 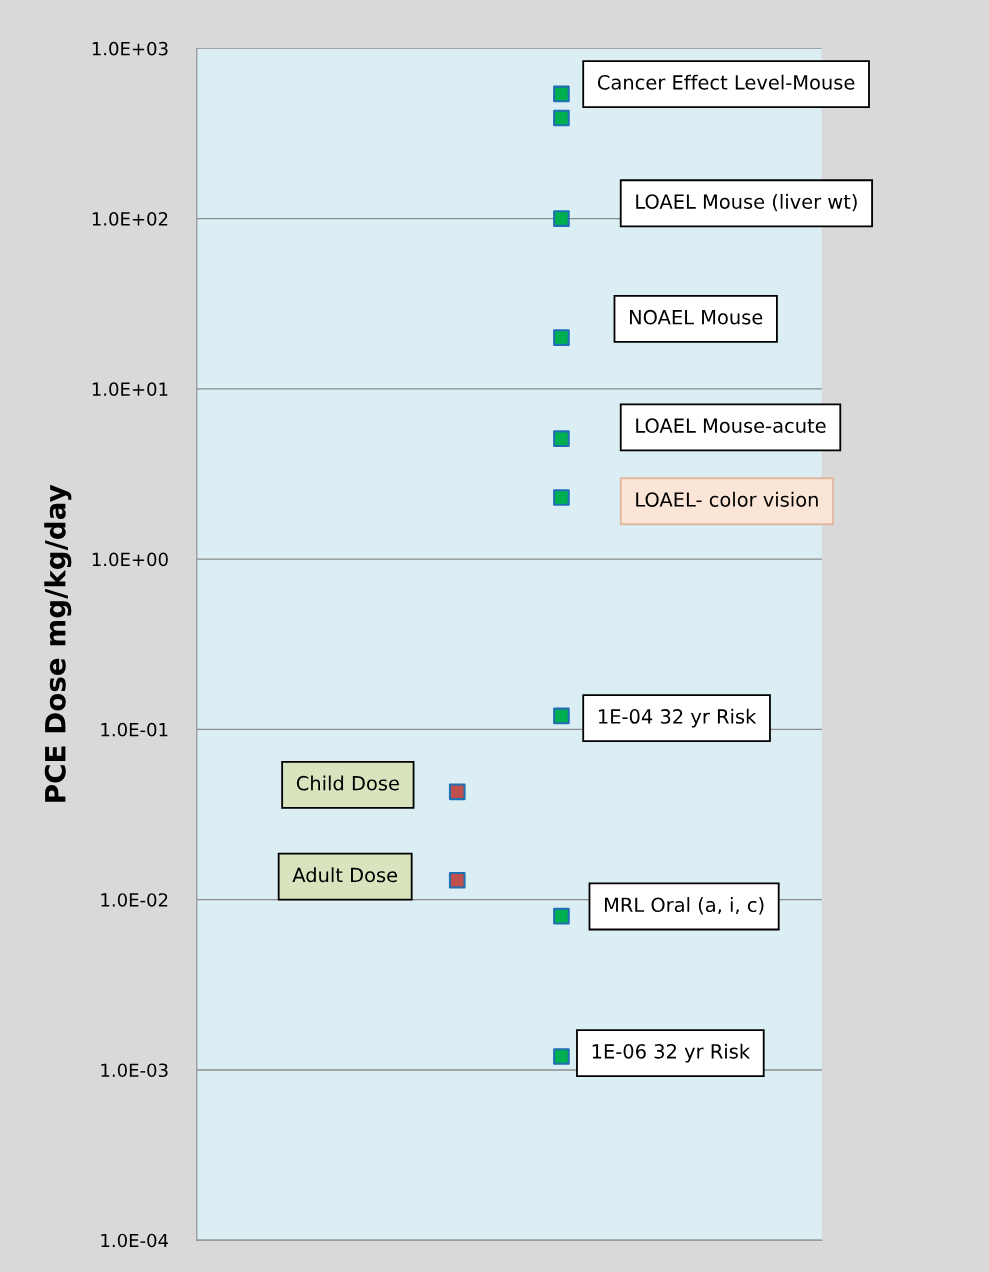 What do you see at coordinates (677, 718) in the screenshot?
I see `annotation: 1E-04 32 yr Risk` at bounding box center [677, 718].